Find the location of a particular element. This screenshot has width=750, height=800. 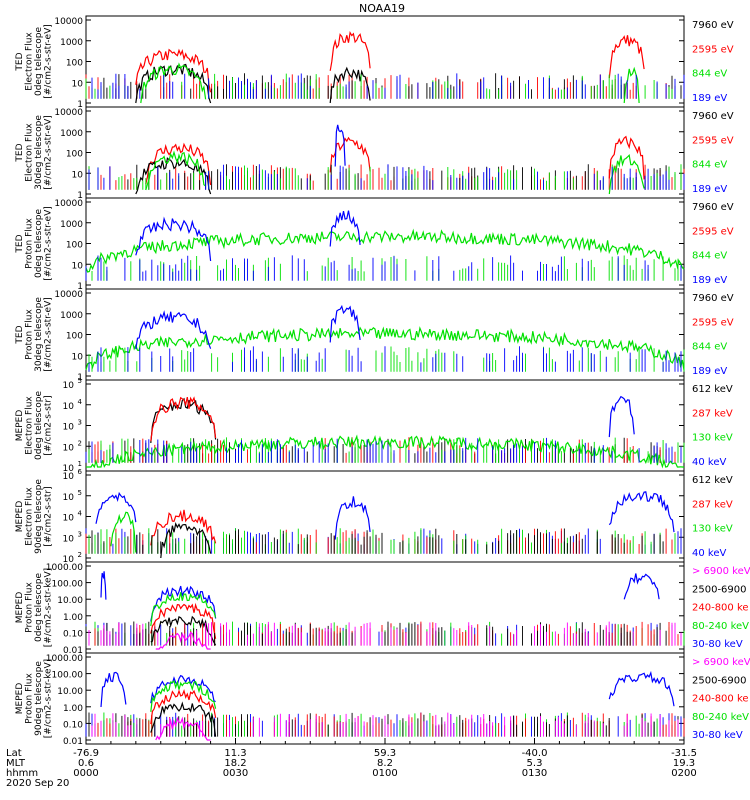

xtick-label-mlt: 0.6 is located at coordinates (86, 763).